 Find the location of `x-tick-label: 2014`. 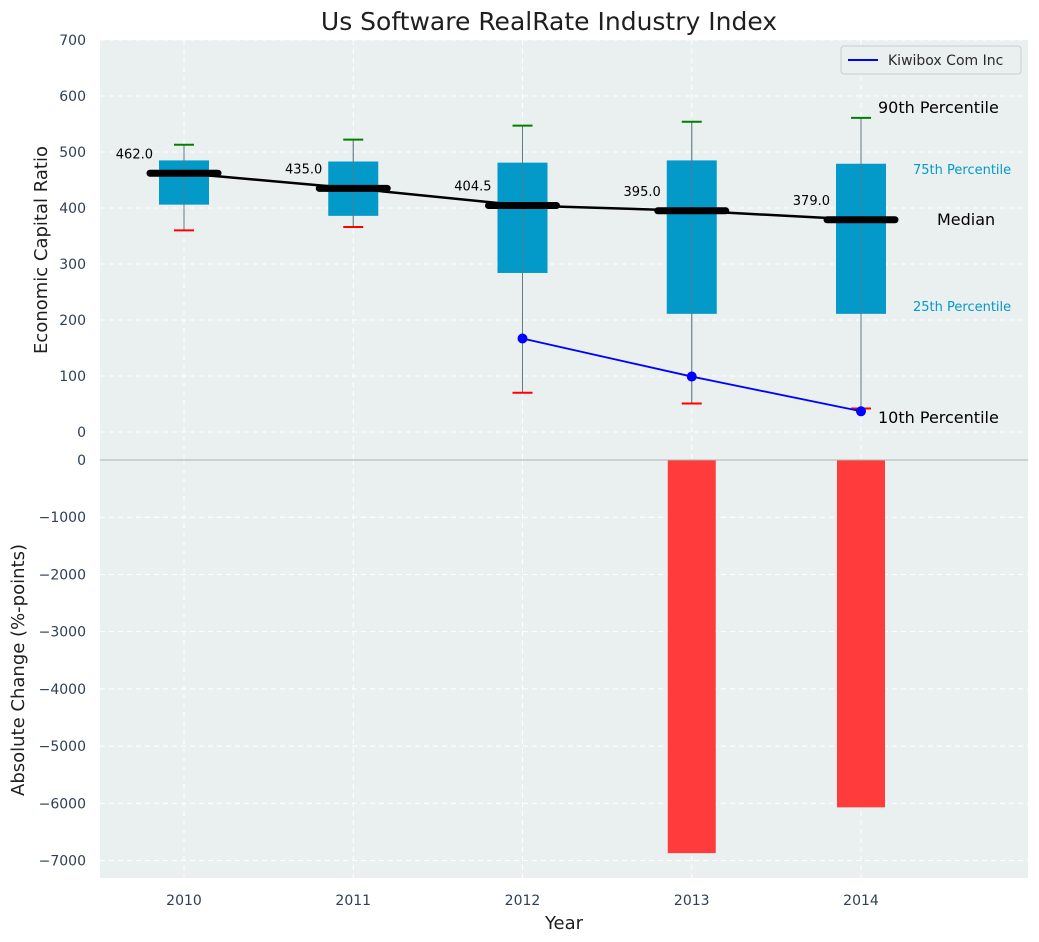

x-tick-label: 2014 is located at coordinates (861, 901).